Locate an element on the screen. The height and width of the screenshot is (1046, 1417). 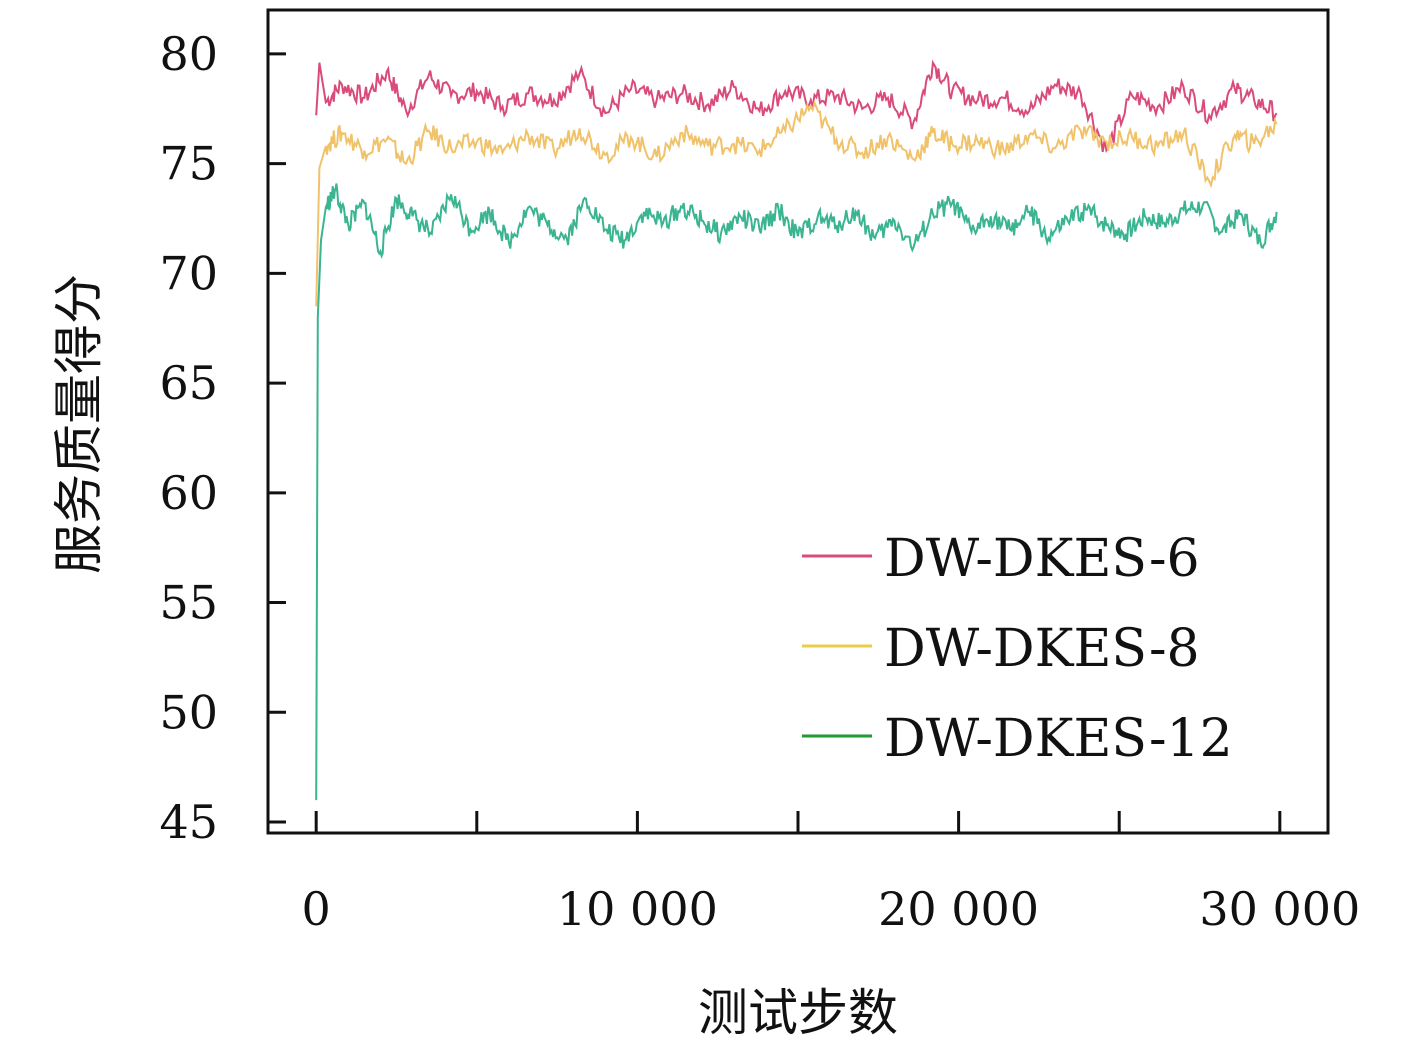
x-tick-label: 10 000 is located at coordinates (637, 909).